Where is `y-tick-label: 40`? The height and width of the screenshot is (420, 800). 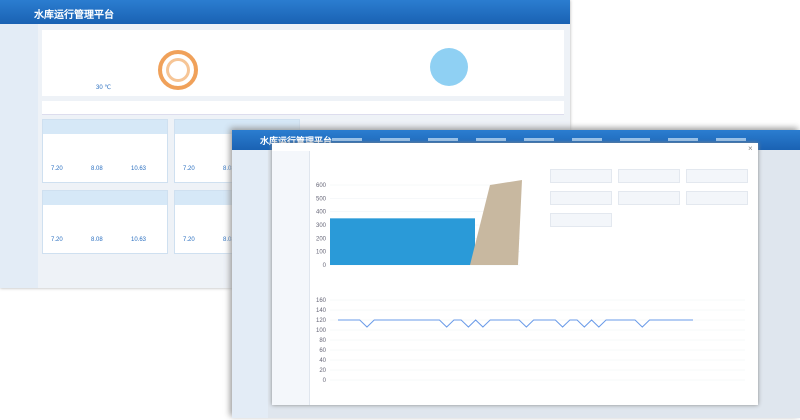 y-tick-label: 40 is located at coordinates (322, 361).